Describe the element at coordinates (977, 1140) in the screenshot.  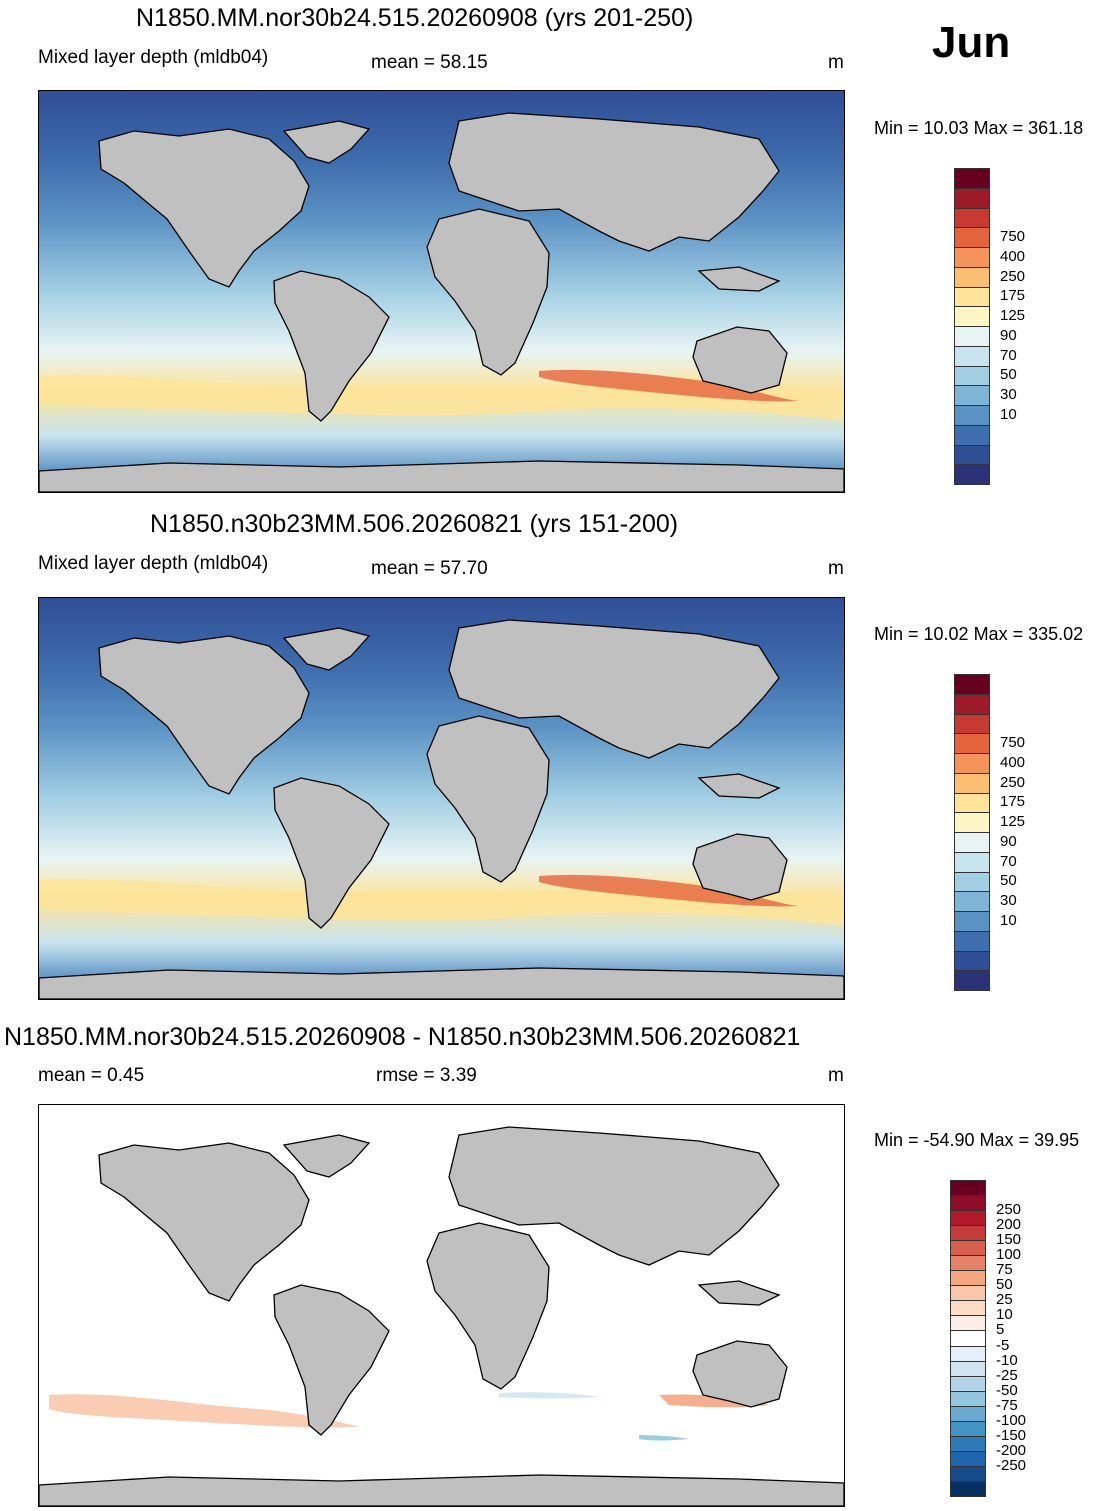
I see `panel3-minmax: Min = -54.90 Max = 39.95` at that location.